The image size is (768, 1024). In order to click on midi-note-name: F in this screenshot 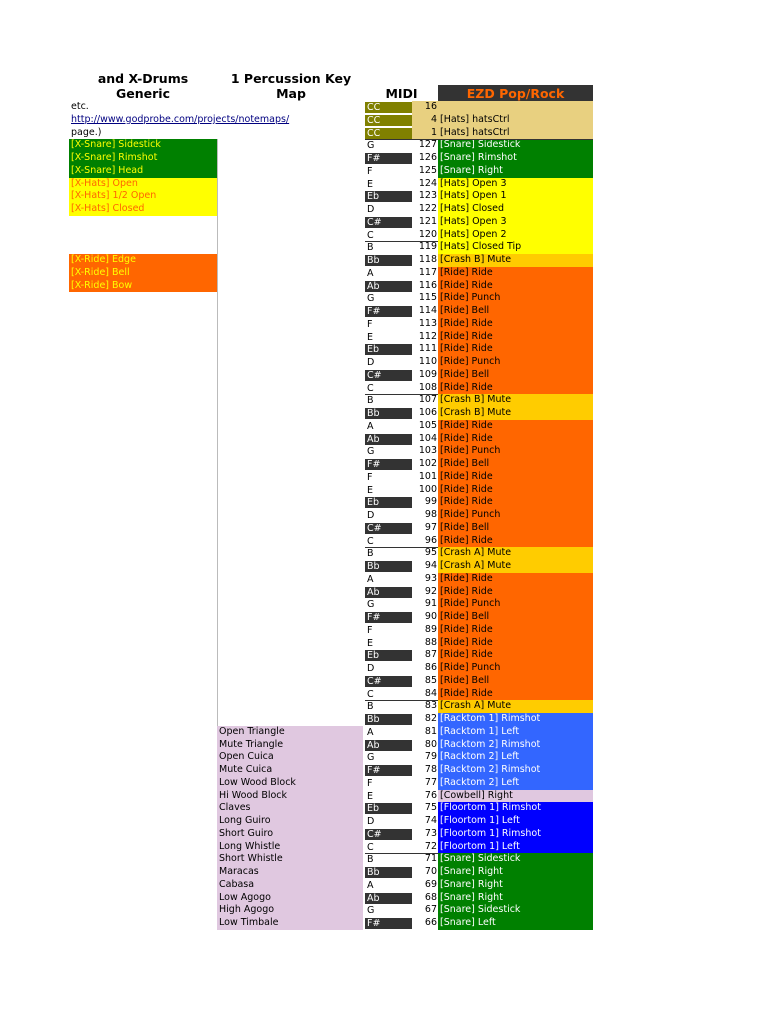, I will do `click(370, 477)`.